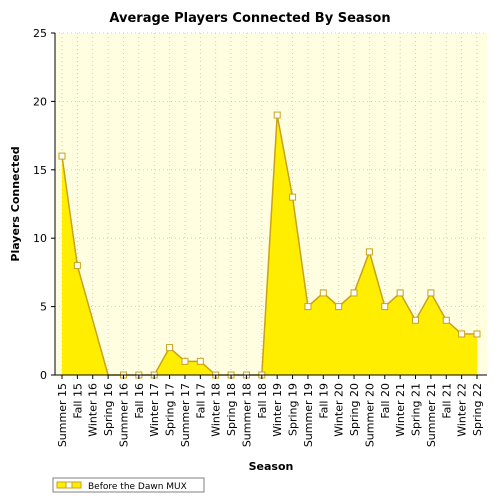  I want to click on x-tick-label: Winter 18, so click(216, 410).